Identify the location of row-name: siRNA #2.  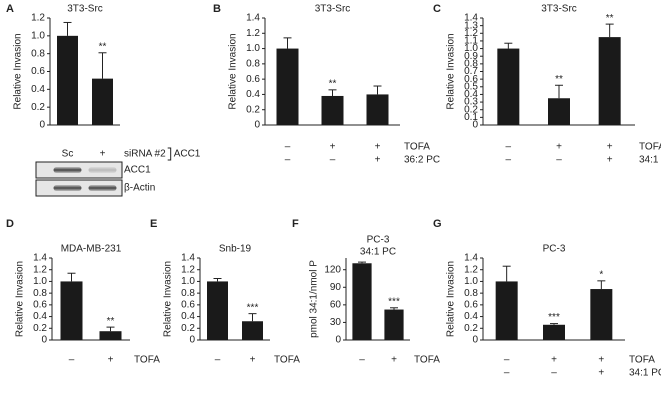
(145, 154).